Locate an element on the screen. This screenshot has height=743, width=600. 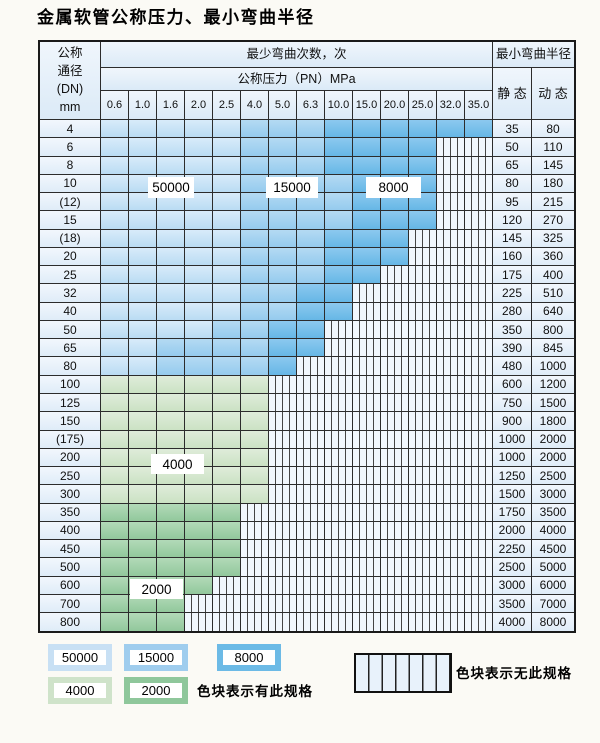
spec-cell-dn25-pn5.0 is located at coordinates (283, 275).